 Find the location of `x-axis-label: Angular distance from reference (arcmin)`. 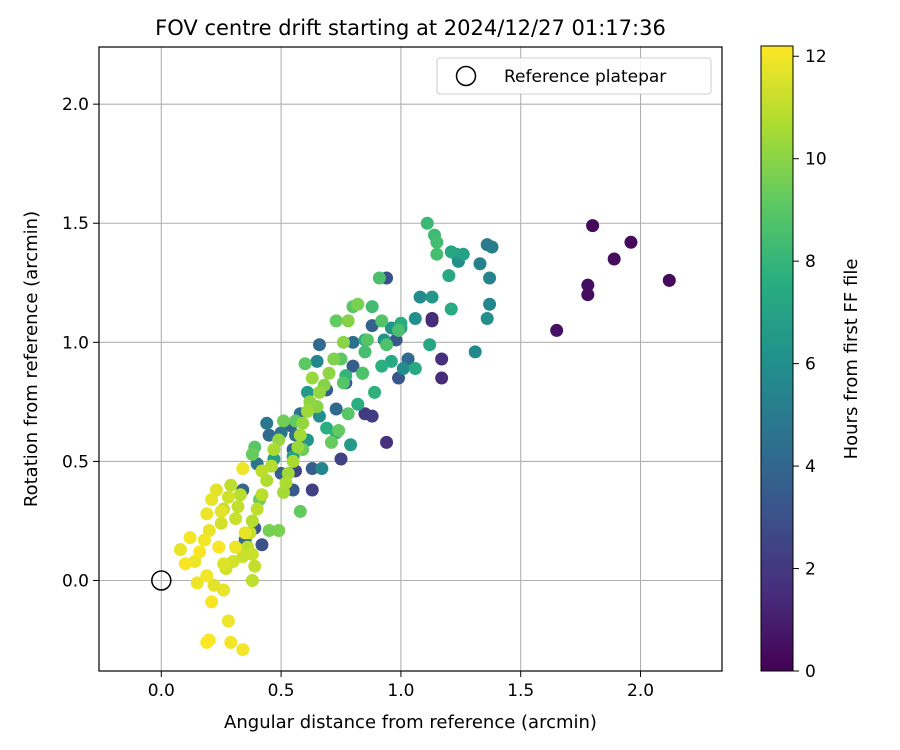

x-axis-label: Angular distance from reference (arcmin) is located at coordinates (410, 722).